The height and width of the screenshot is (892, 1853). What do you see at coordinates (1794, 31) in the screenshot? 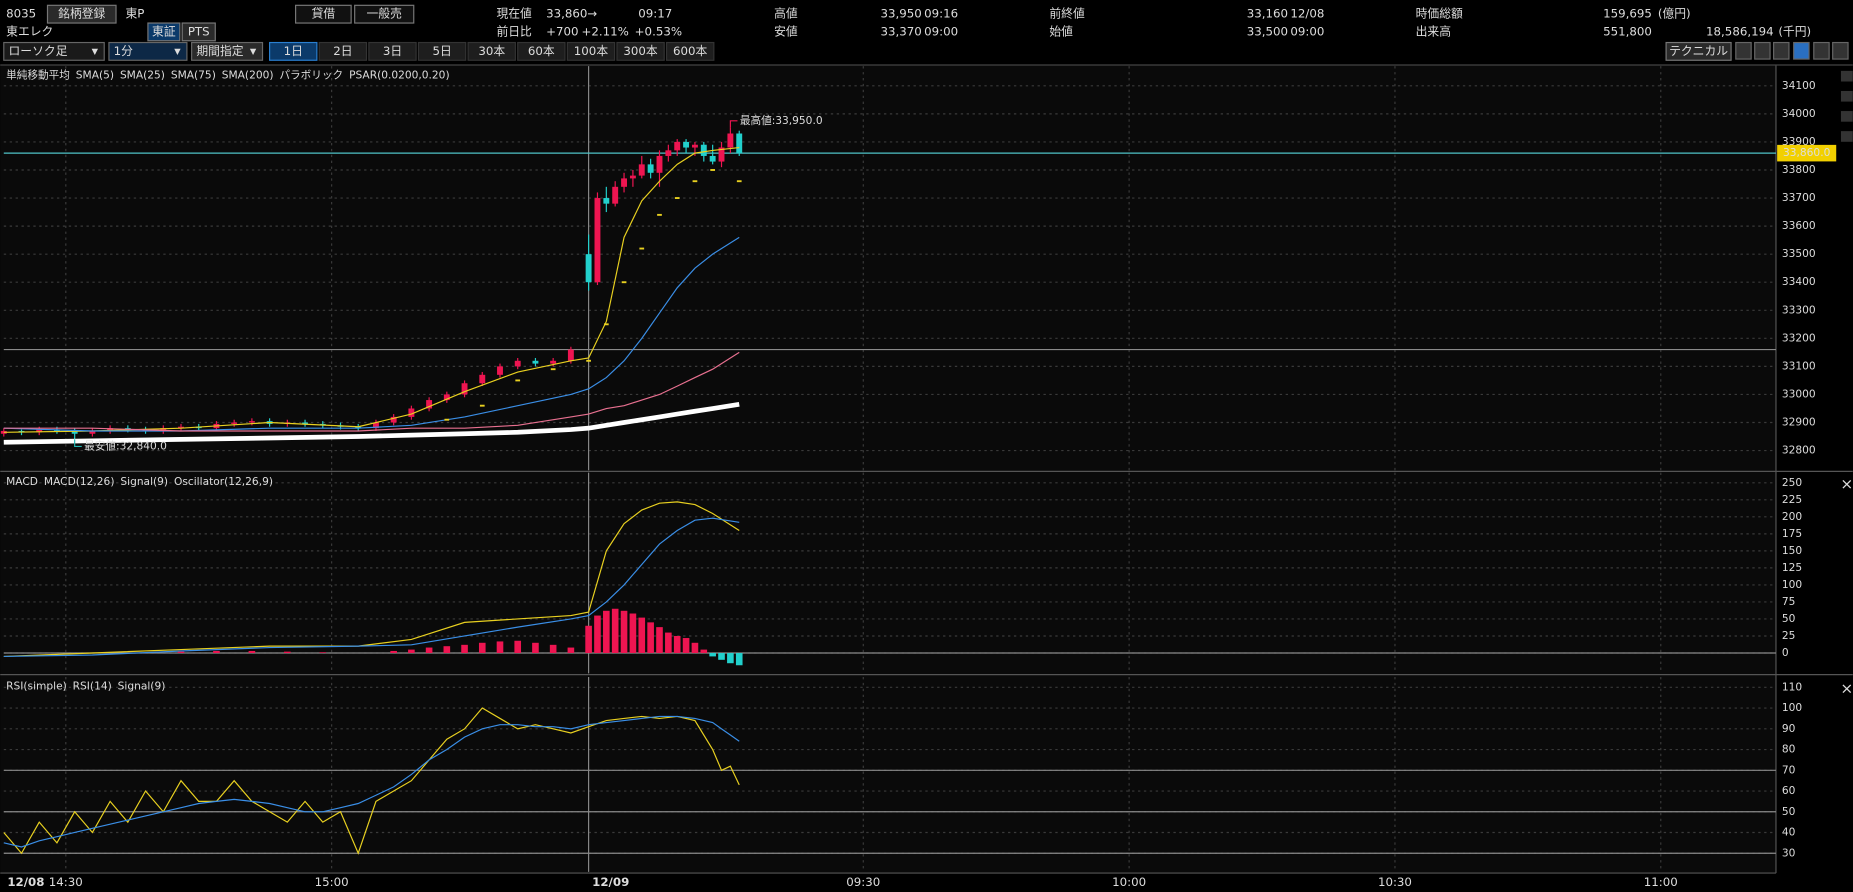
I see `header-text: (千円)` at bounding box center [1794, 31].